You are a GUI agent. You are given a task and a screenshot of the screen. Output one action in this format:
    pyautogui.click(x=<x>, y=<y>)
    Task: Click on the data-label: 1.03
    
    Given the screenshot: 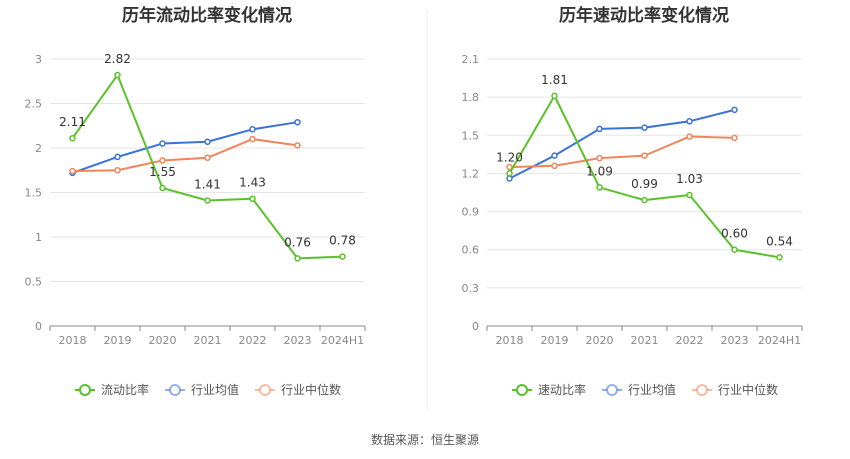 What is the action you would take?
    pyautogui.click(x=689, y=179)
    